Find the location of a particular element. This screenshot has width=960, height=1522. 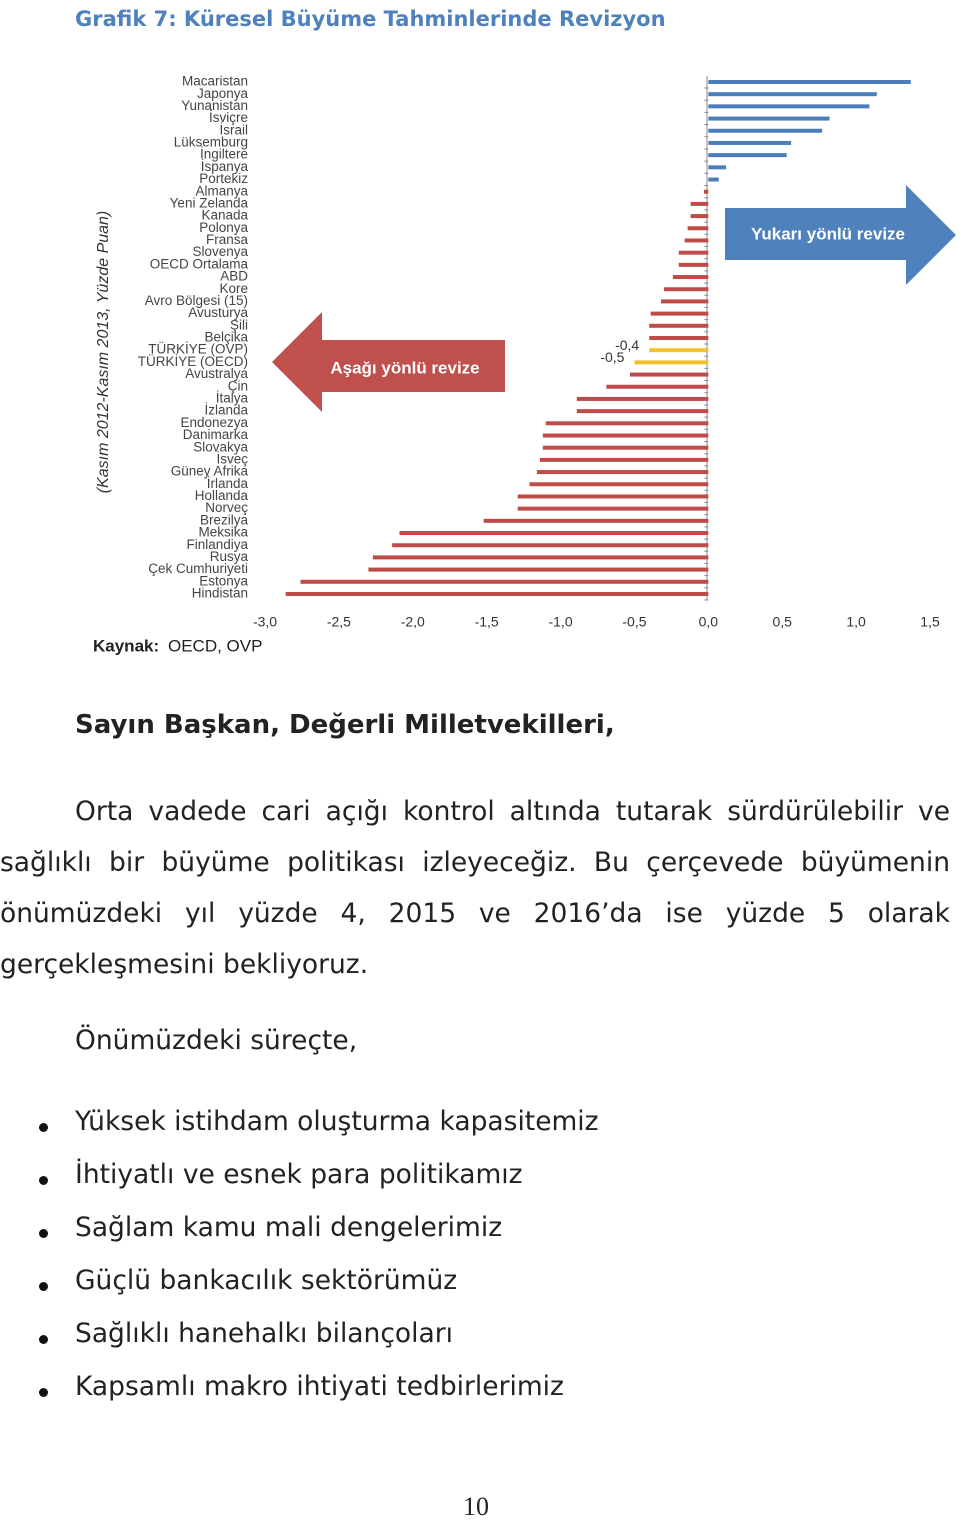

value-label: -0,4 is located at coordinates (627, 345).